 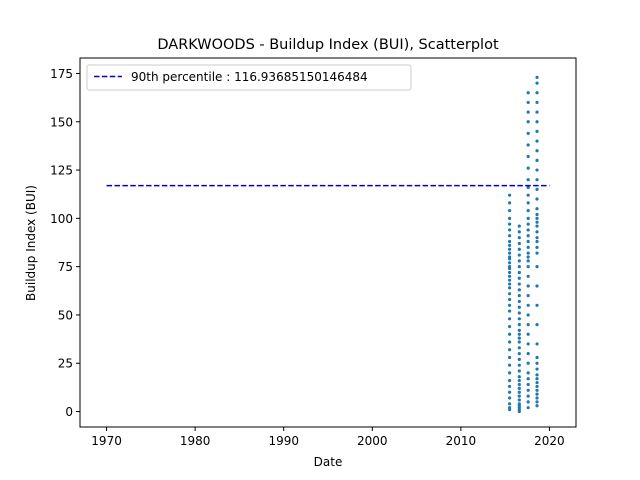 I want to click on x-tick-label: 1970, so click(x=106, y=441).